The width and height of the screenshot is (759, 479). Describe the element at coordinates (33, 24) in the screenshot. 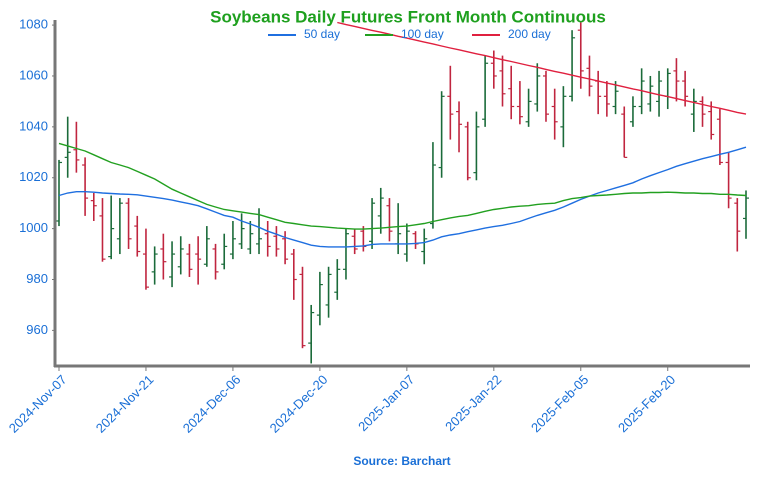

I see `y-tick-label: 1080` at that location.